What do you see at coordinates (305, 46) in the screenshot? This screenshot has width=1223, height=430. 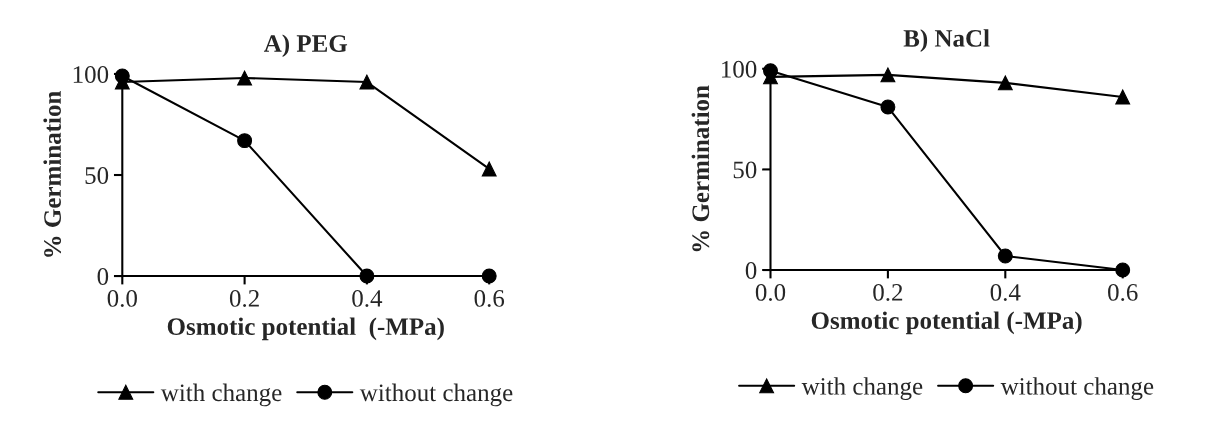 I see `chart-title: A) PEG` at bounding box center [305, 46].